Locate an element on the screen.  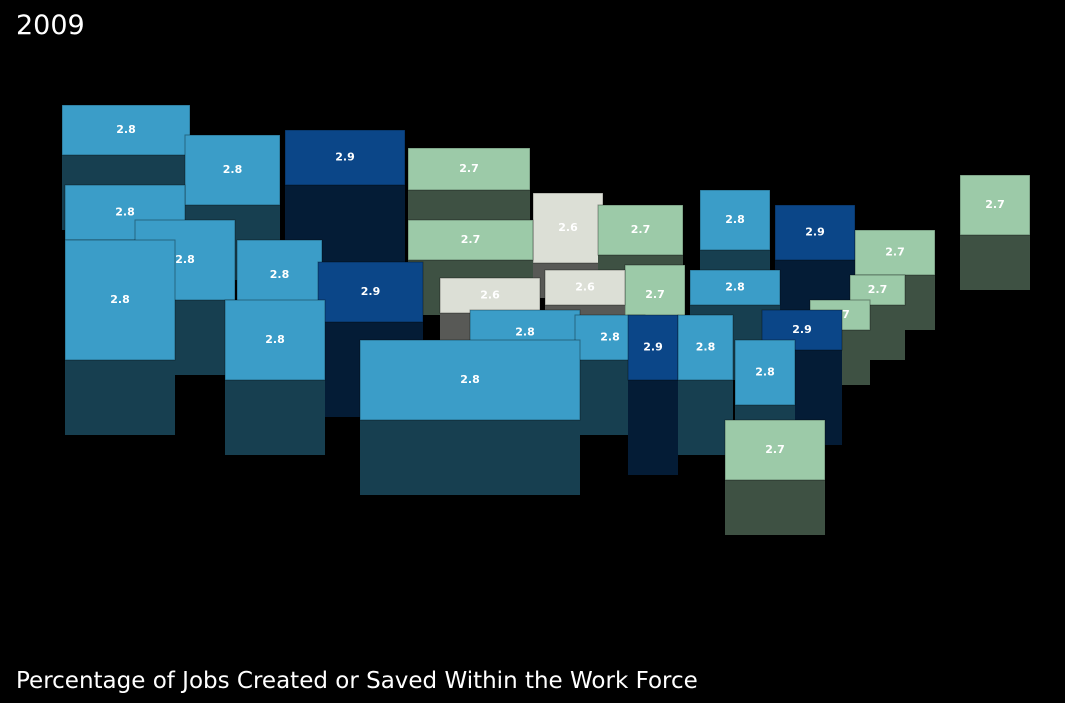
year-title: 2009 is located at coordinates (50, 25).